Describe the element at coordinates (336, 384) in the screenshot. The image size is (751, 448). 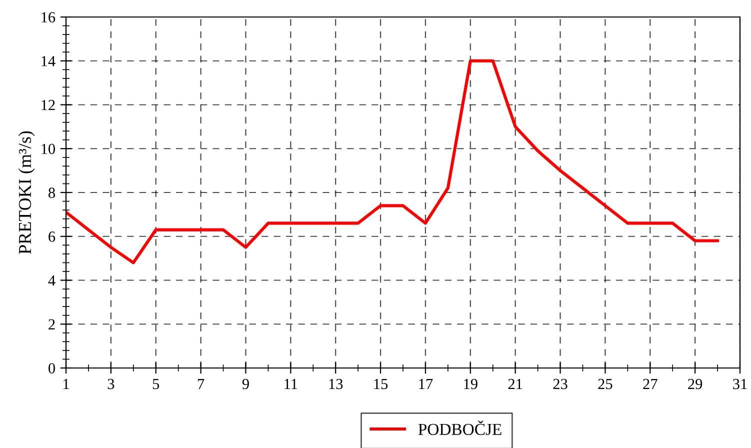
I see `x-tick-label: 13` at that location.